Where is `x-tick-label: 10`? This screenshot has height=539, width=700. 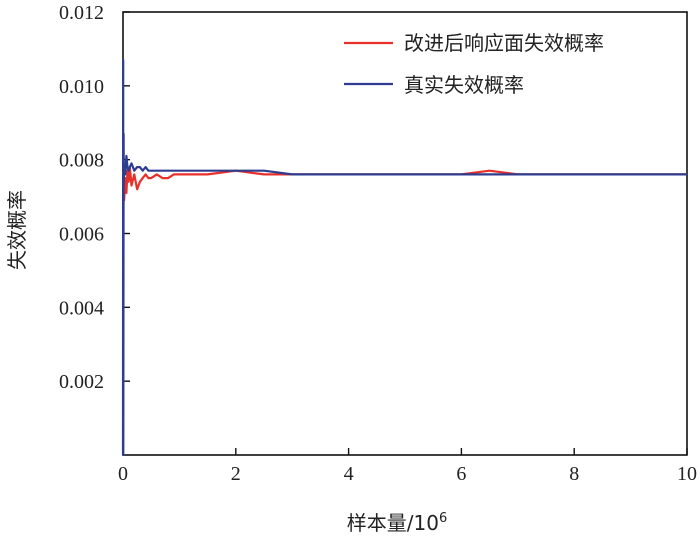
x-tick-label: 10 is located at coordinates (687, 474).